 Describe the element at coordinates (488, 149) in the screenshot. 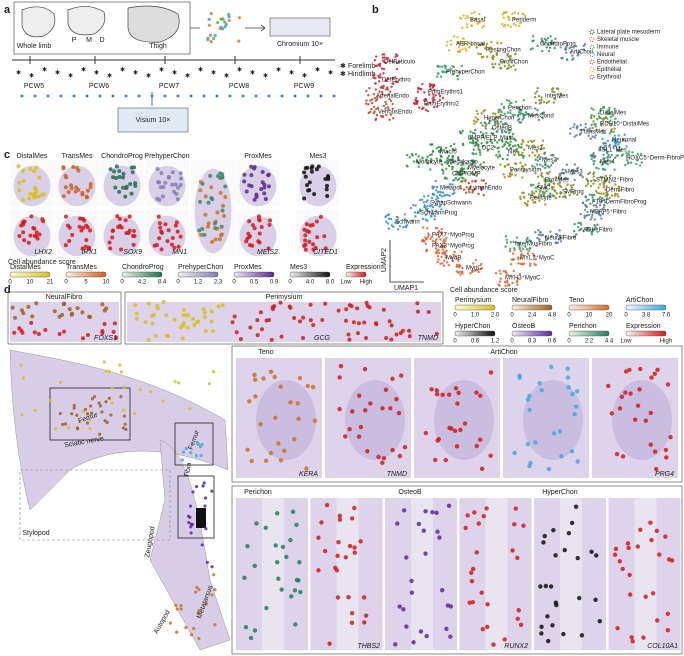

I see `cluster-label: DC2` at that location.